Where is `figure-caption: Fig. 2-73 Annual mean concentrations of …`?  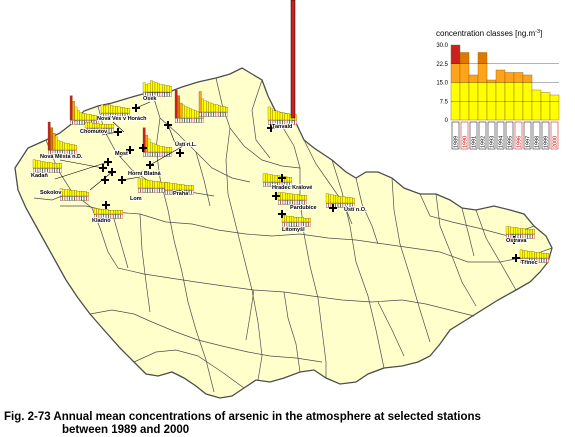
figure-caption: Fig. 2-73 Annual mean concentrations of … is located at coordinates (289, 424).